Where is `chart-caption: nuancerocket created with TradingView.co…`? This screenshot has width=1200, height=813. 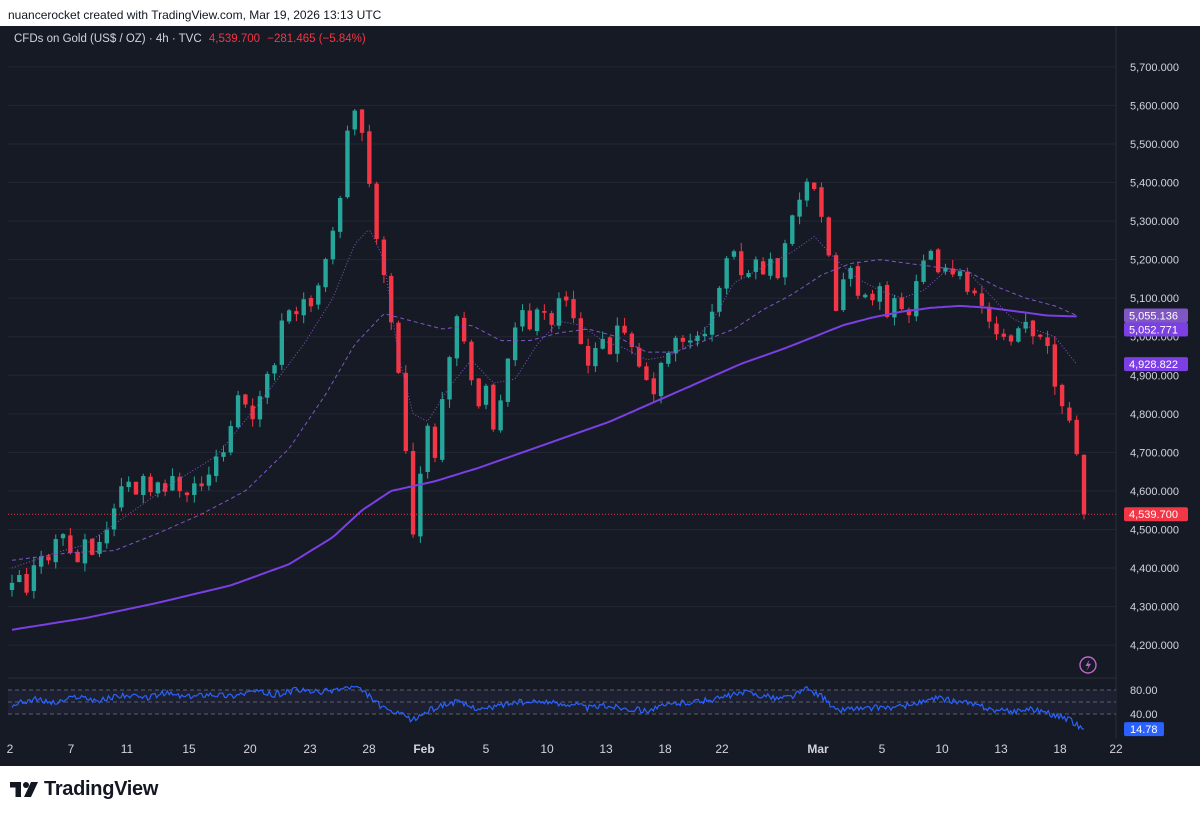
chart-caption: nuancerocket created with TradingView.co… is located at coordinates (195, 15).